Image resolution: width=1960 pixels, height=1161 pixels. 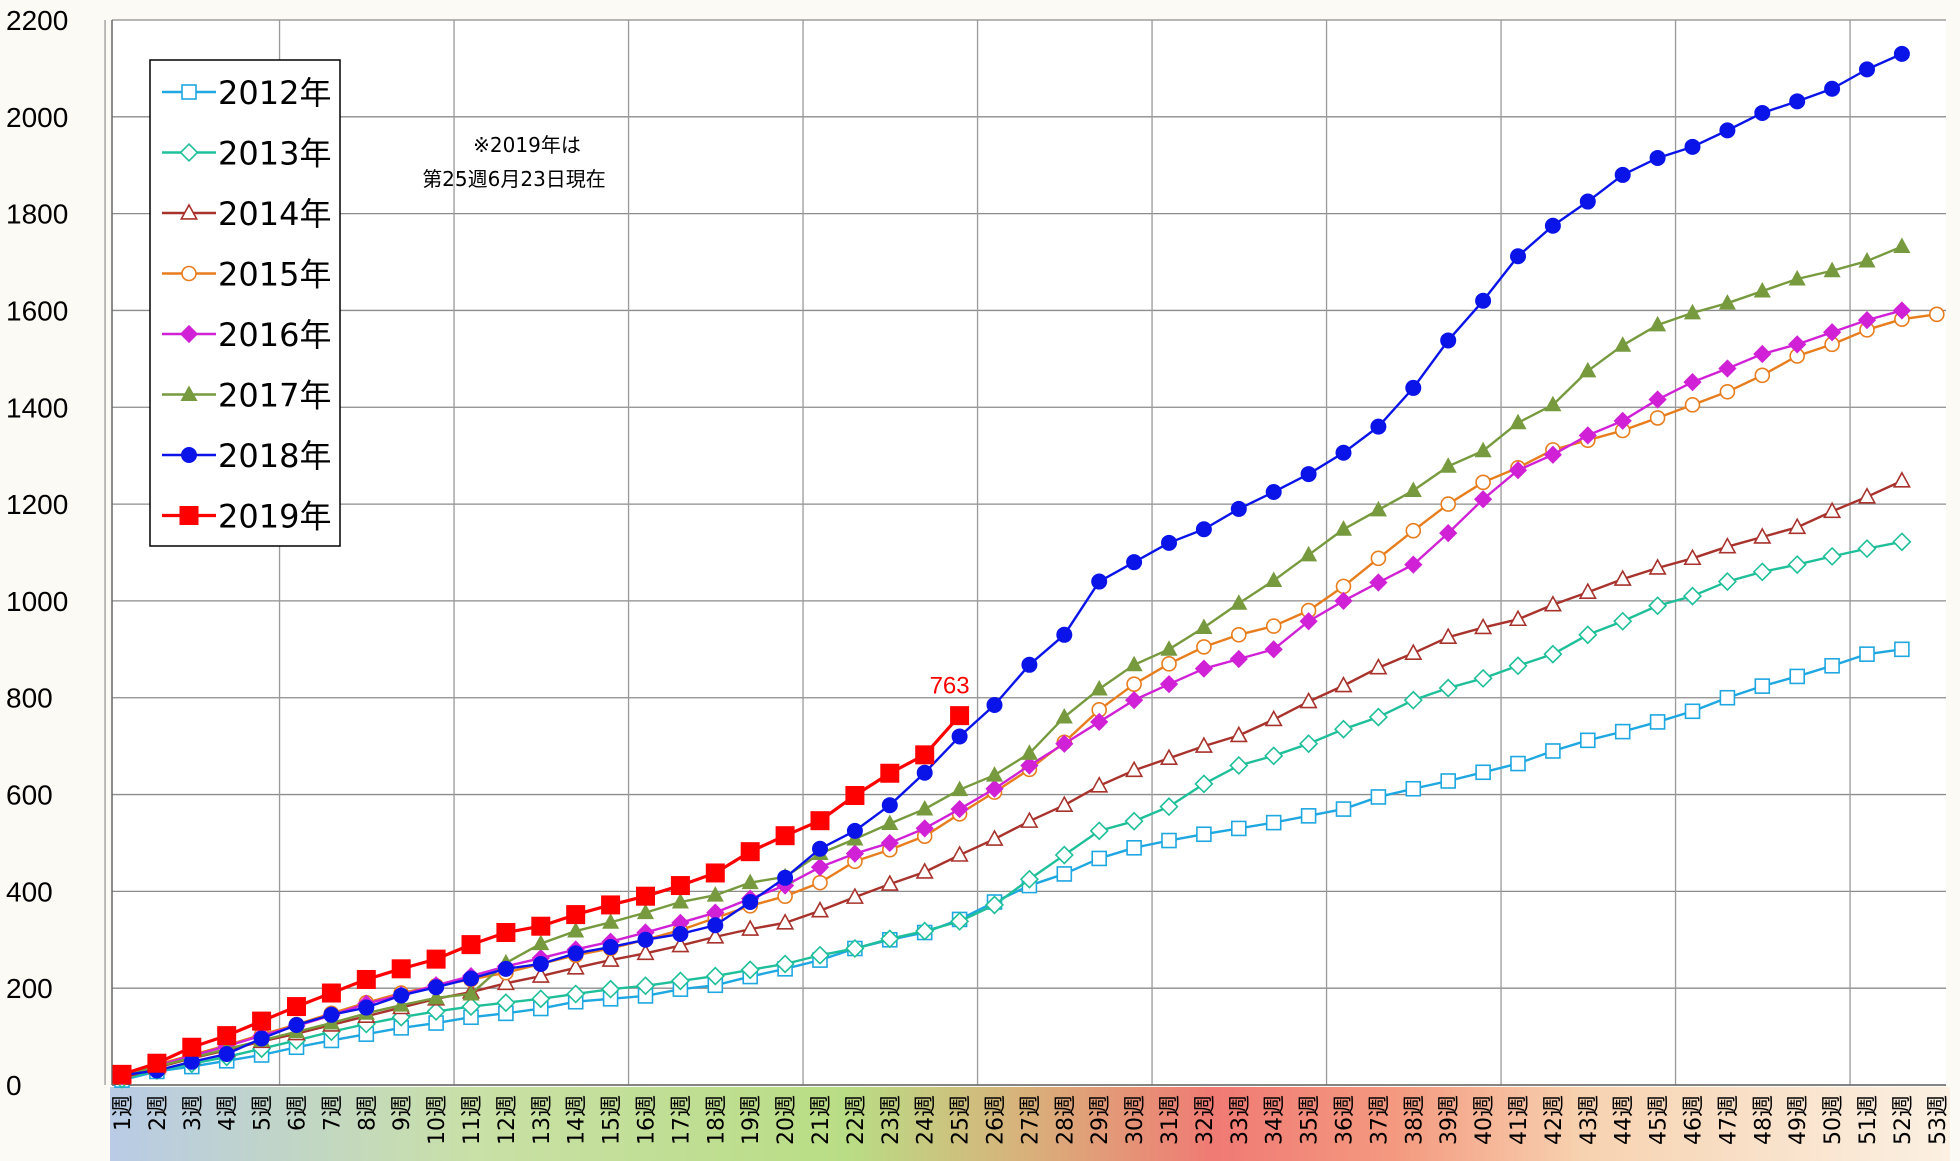 I want to click on x-tick-label: 47週, so click(x=1728, y=1120).